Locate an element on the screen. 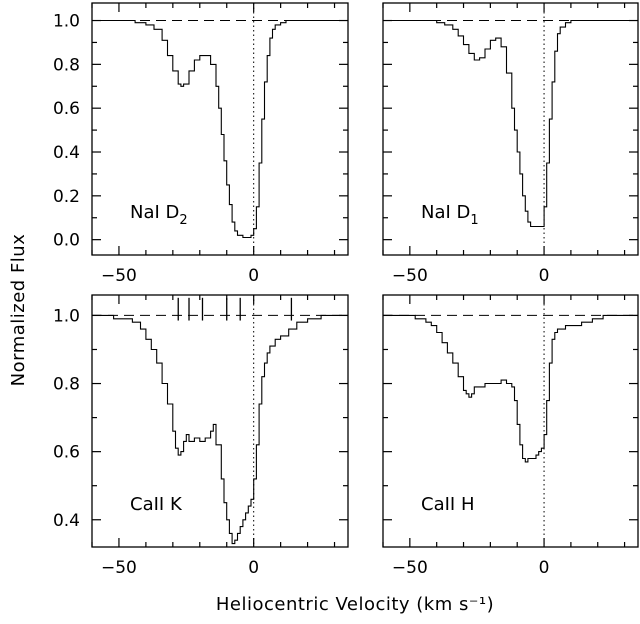  panel-label-subscript: 1 is located at coordinates (474, 220).